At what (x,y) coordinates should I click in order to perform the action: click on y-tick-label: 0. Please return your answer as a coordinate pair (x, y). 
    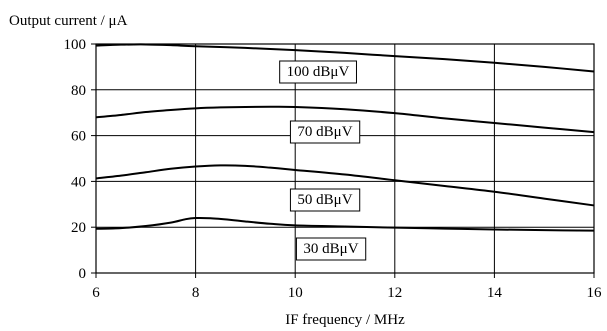
    Looking at the image, I should click on (83, 274).